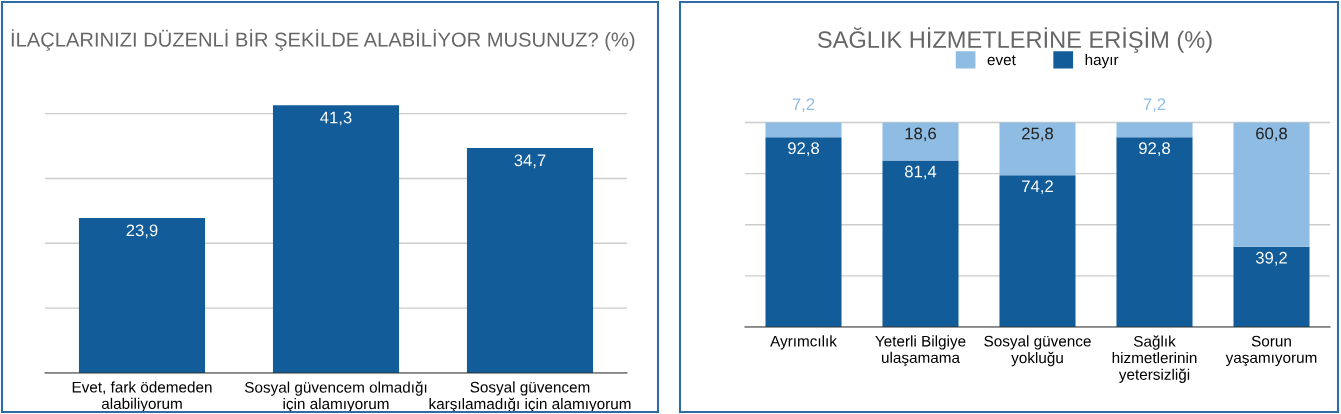 The image size is (1341, 414). Describe the element at coordinates (530, 397) in the screenshot. I see `x-tick-label: Sosyal güvencem karşılamadığı için alamıyorum` at that location.